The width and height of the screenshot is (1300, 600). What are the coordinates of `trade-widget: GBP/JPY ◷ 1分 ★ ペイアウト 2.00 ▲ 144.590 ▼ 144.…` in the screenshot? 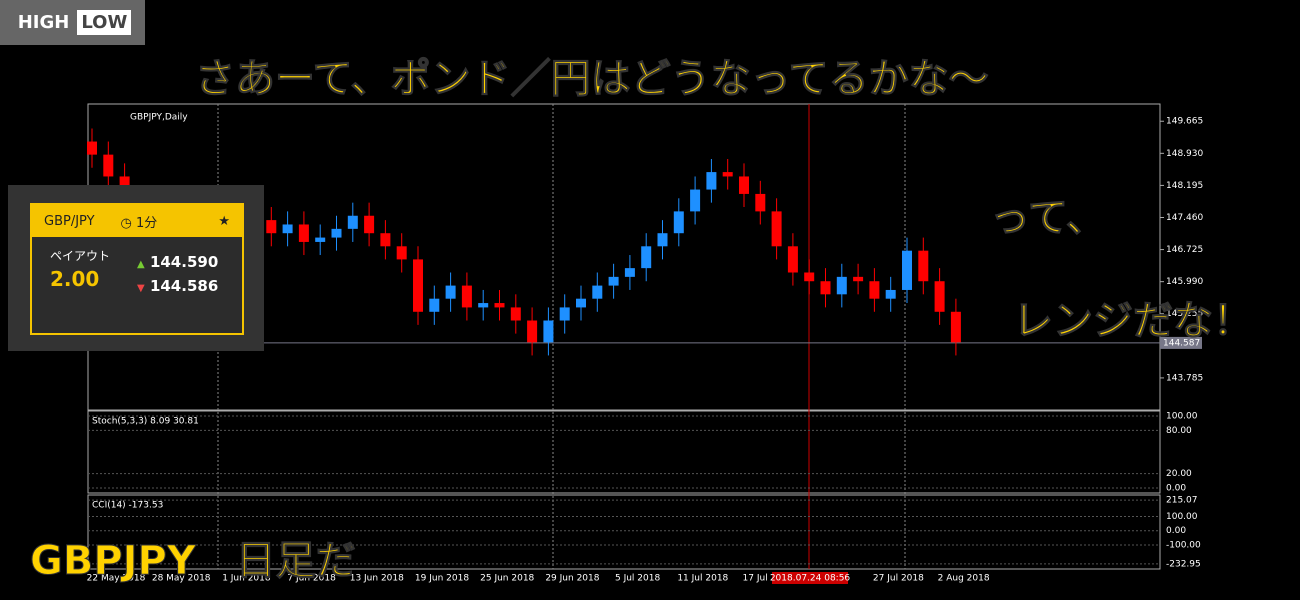 It's located at (136, 268).